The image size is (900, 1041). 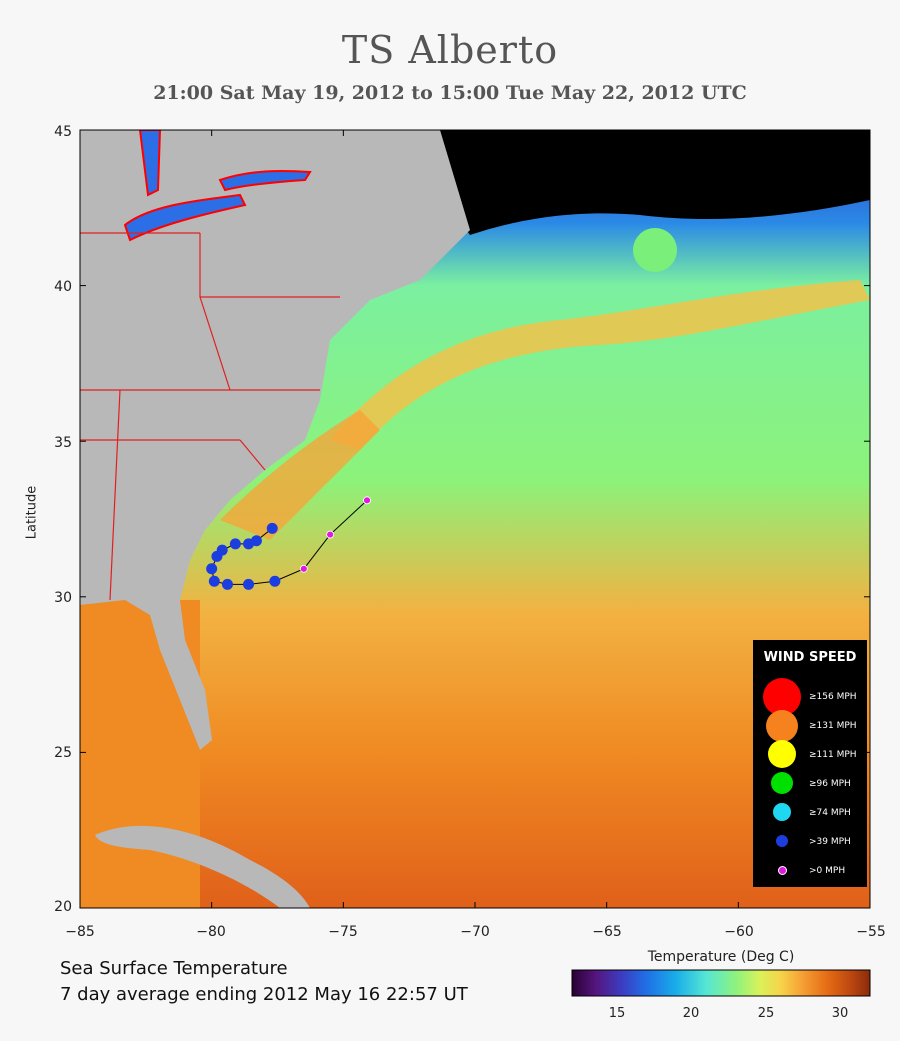 What do you see at coordinates (450, 50) in the screenshot?
I see `map-title: TS Alberto` at bounding box center [450, 50].